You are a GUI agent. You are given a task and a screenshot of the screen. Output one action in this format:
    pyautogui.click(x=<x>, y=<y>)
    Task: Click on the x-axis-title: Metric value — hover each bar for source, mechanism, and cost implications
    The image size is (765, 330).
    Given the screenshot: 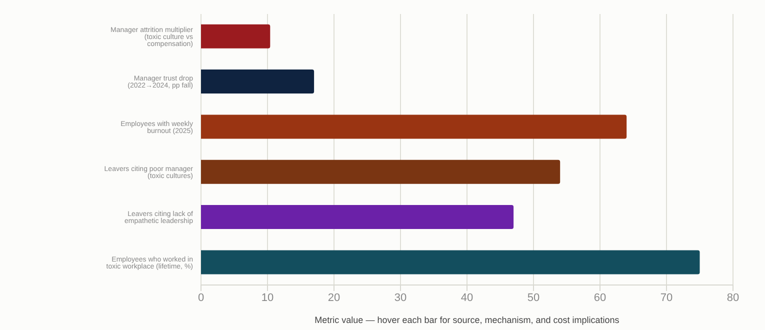 What is the action you would take?
    pyautogui.click(x=467, y=320)
    